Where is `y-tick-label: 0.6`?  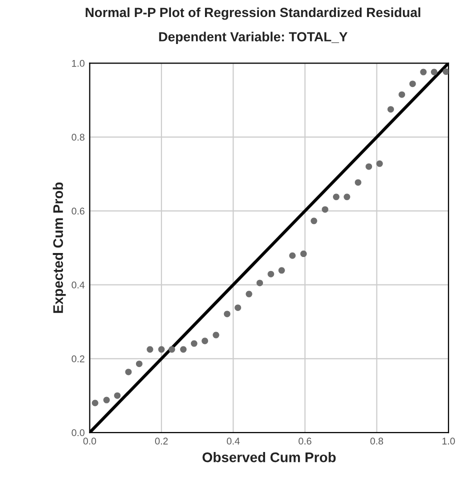
y-tick-label: 0.6 is located at coordinates (78, 211).